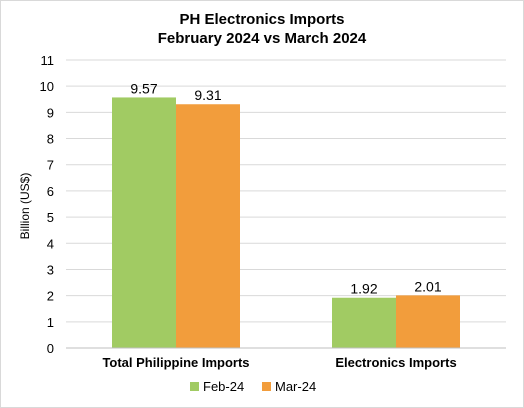 The height and width of the screenshot is (408, 524). Describe the element at coordinates (50, 243) in the screenshot. I see `y-tick-label: 4` at that location.